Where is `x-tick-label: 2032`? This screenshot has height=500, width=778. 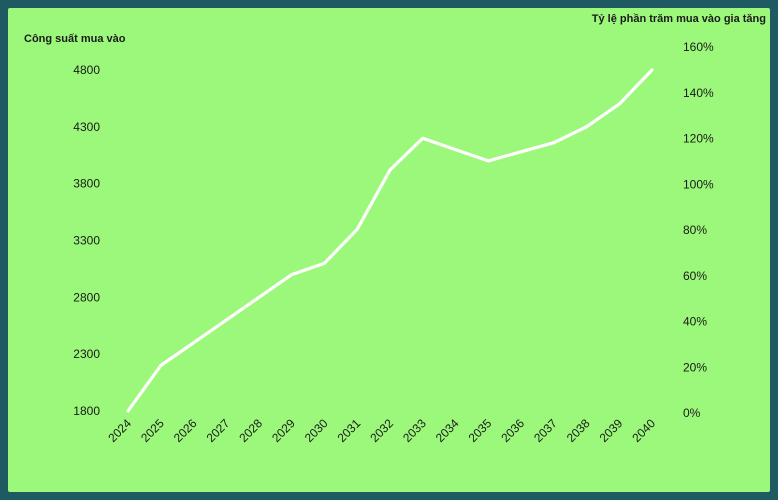 x-tick-label: 2032 is located at coordinates (381, 430).